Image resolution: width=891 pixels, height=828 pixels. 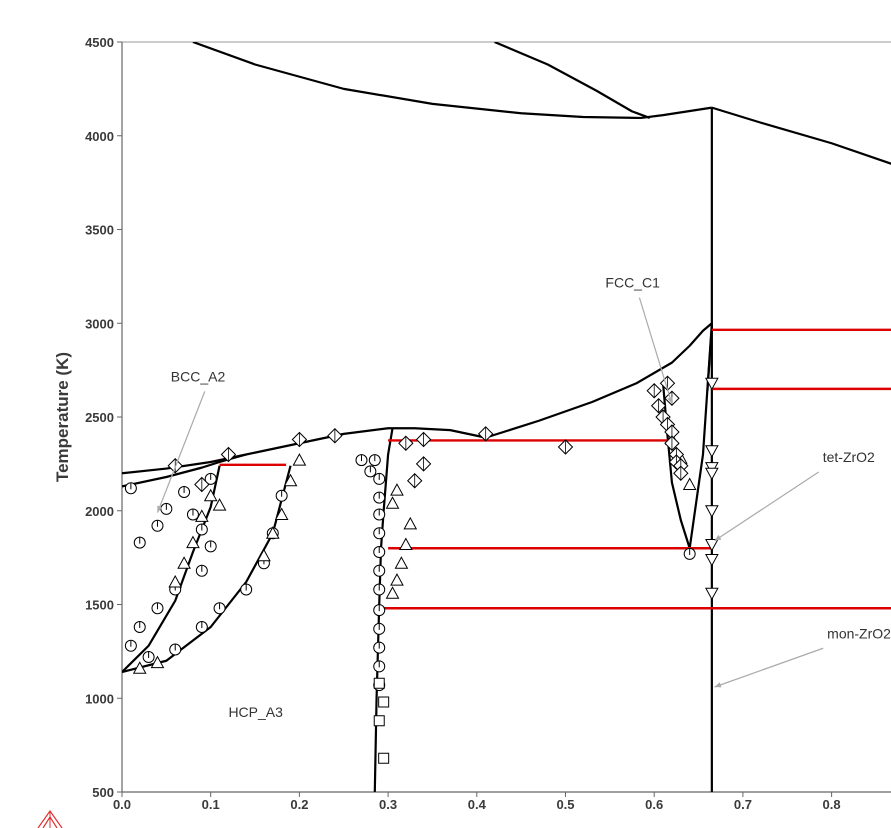 I want to click on x-tick-label: 0.4, so click(x=477, y=804).